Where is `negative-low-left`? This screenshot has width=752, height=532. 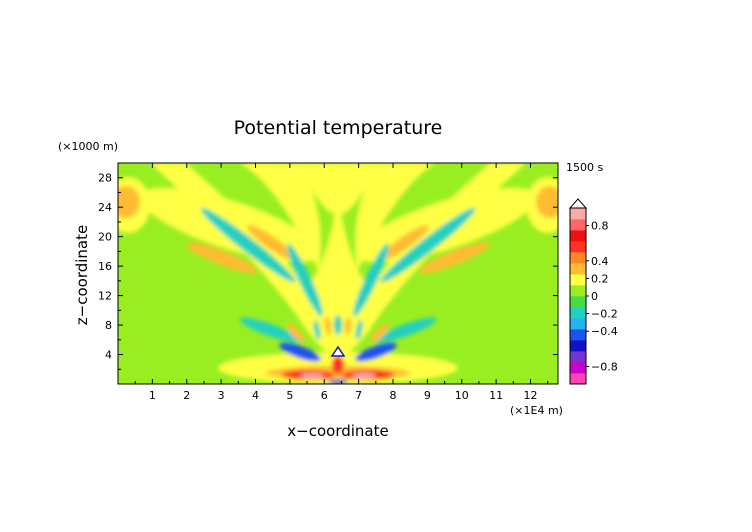
negative-low-left is located at coordinates (270, 330).